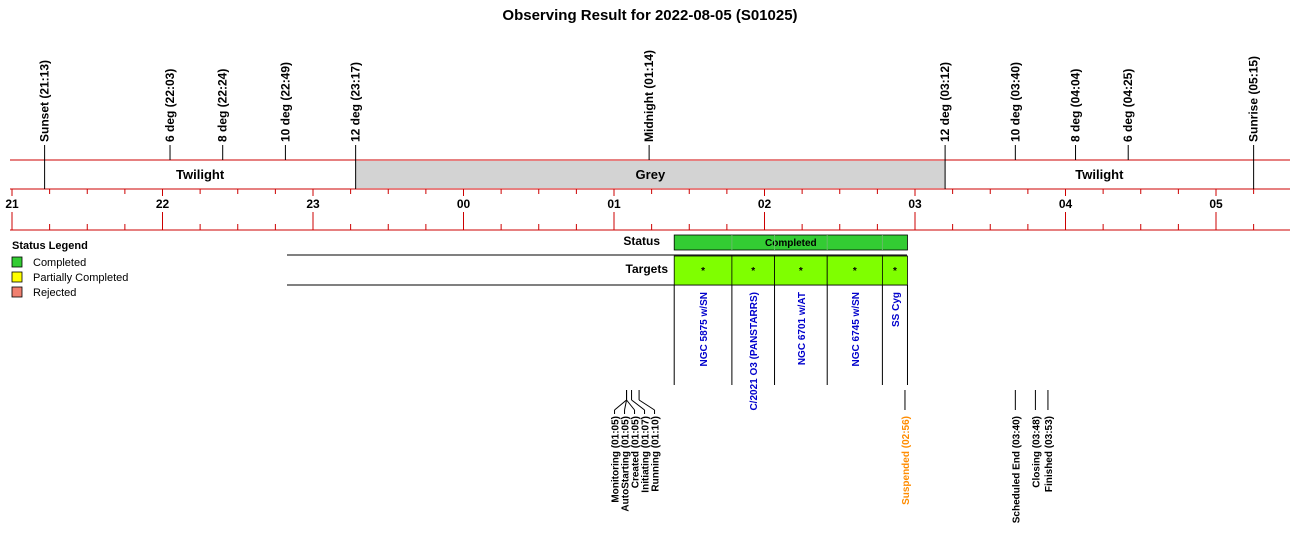  Describe the element at coordinates (1128, 105) in the screenshot. I see `sky-event-label: 6 deg (04:25)` at that location.